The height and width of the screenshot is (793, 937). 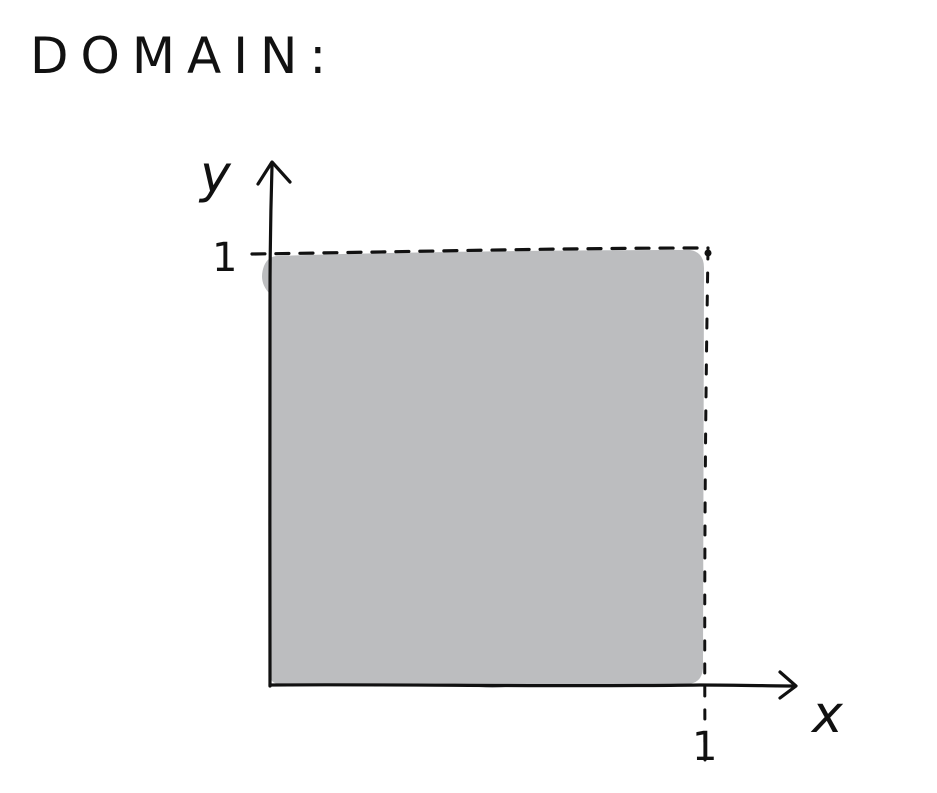 I want to click on top-boundary-dashed, so click(x=480, y=251).